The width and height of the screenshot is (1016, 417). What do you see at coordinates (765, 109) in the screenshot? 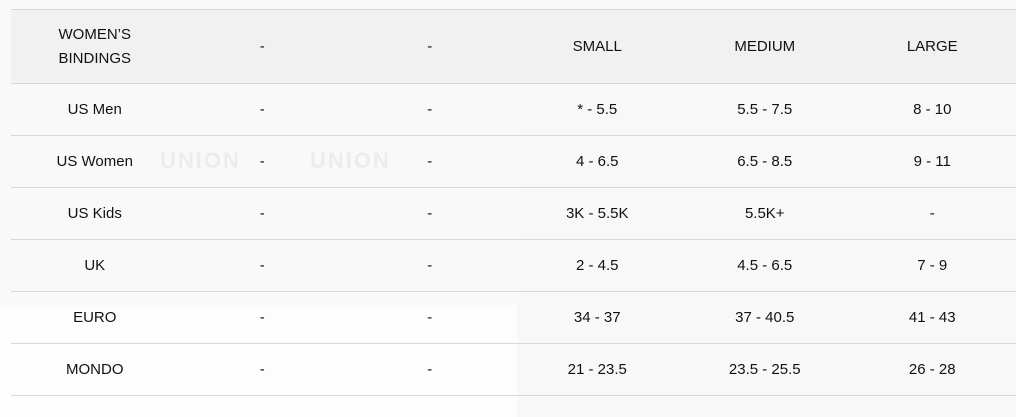
I see `table-cell: 5.5 - 7.5` at bounding box center [765, 109].